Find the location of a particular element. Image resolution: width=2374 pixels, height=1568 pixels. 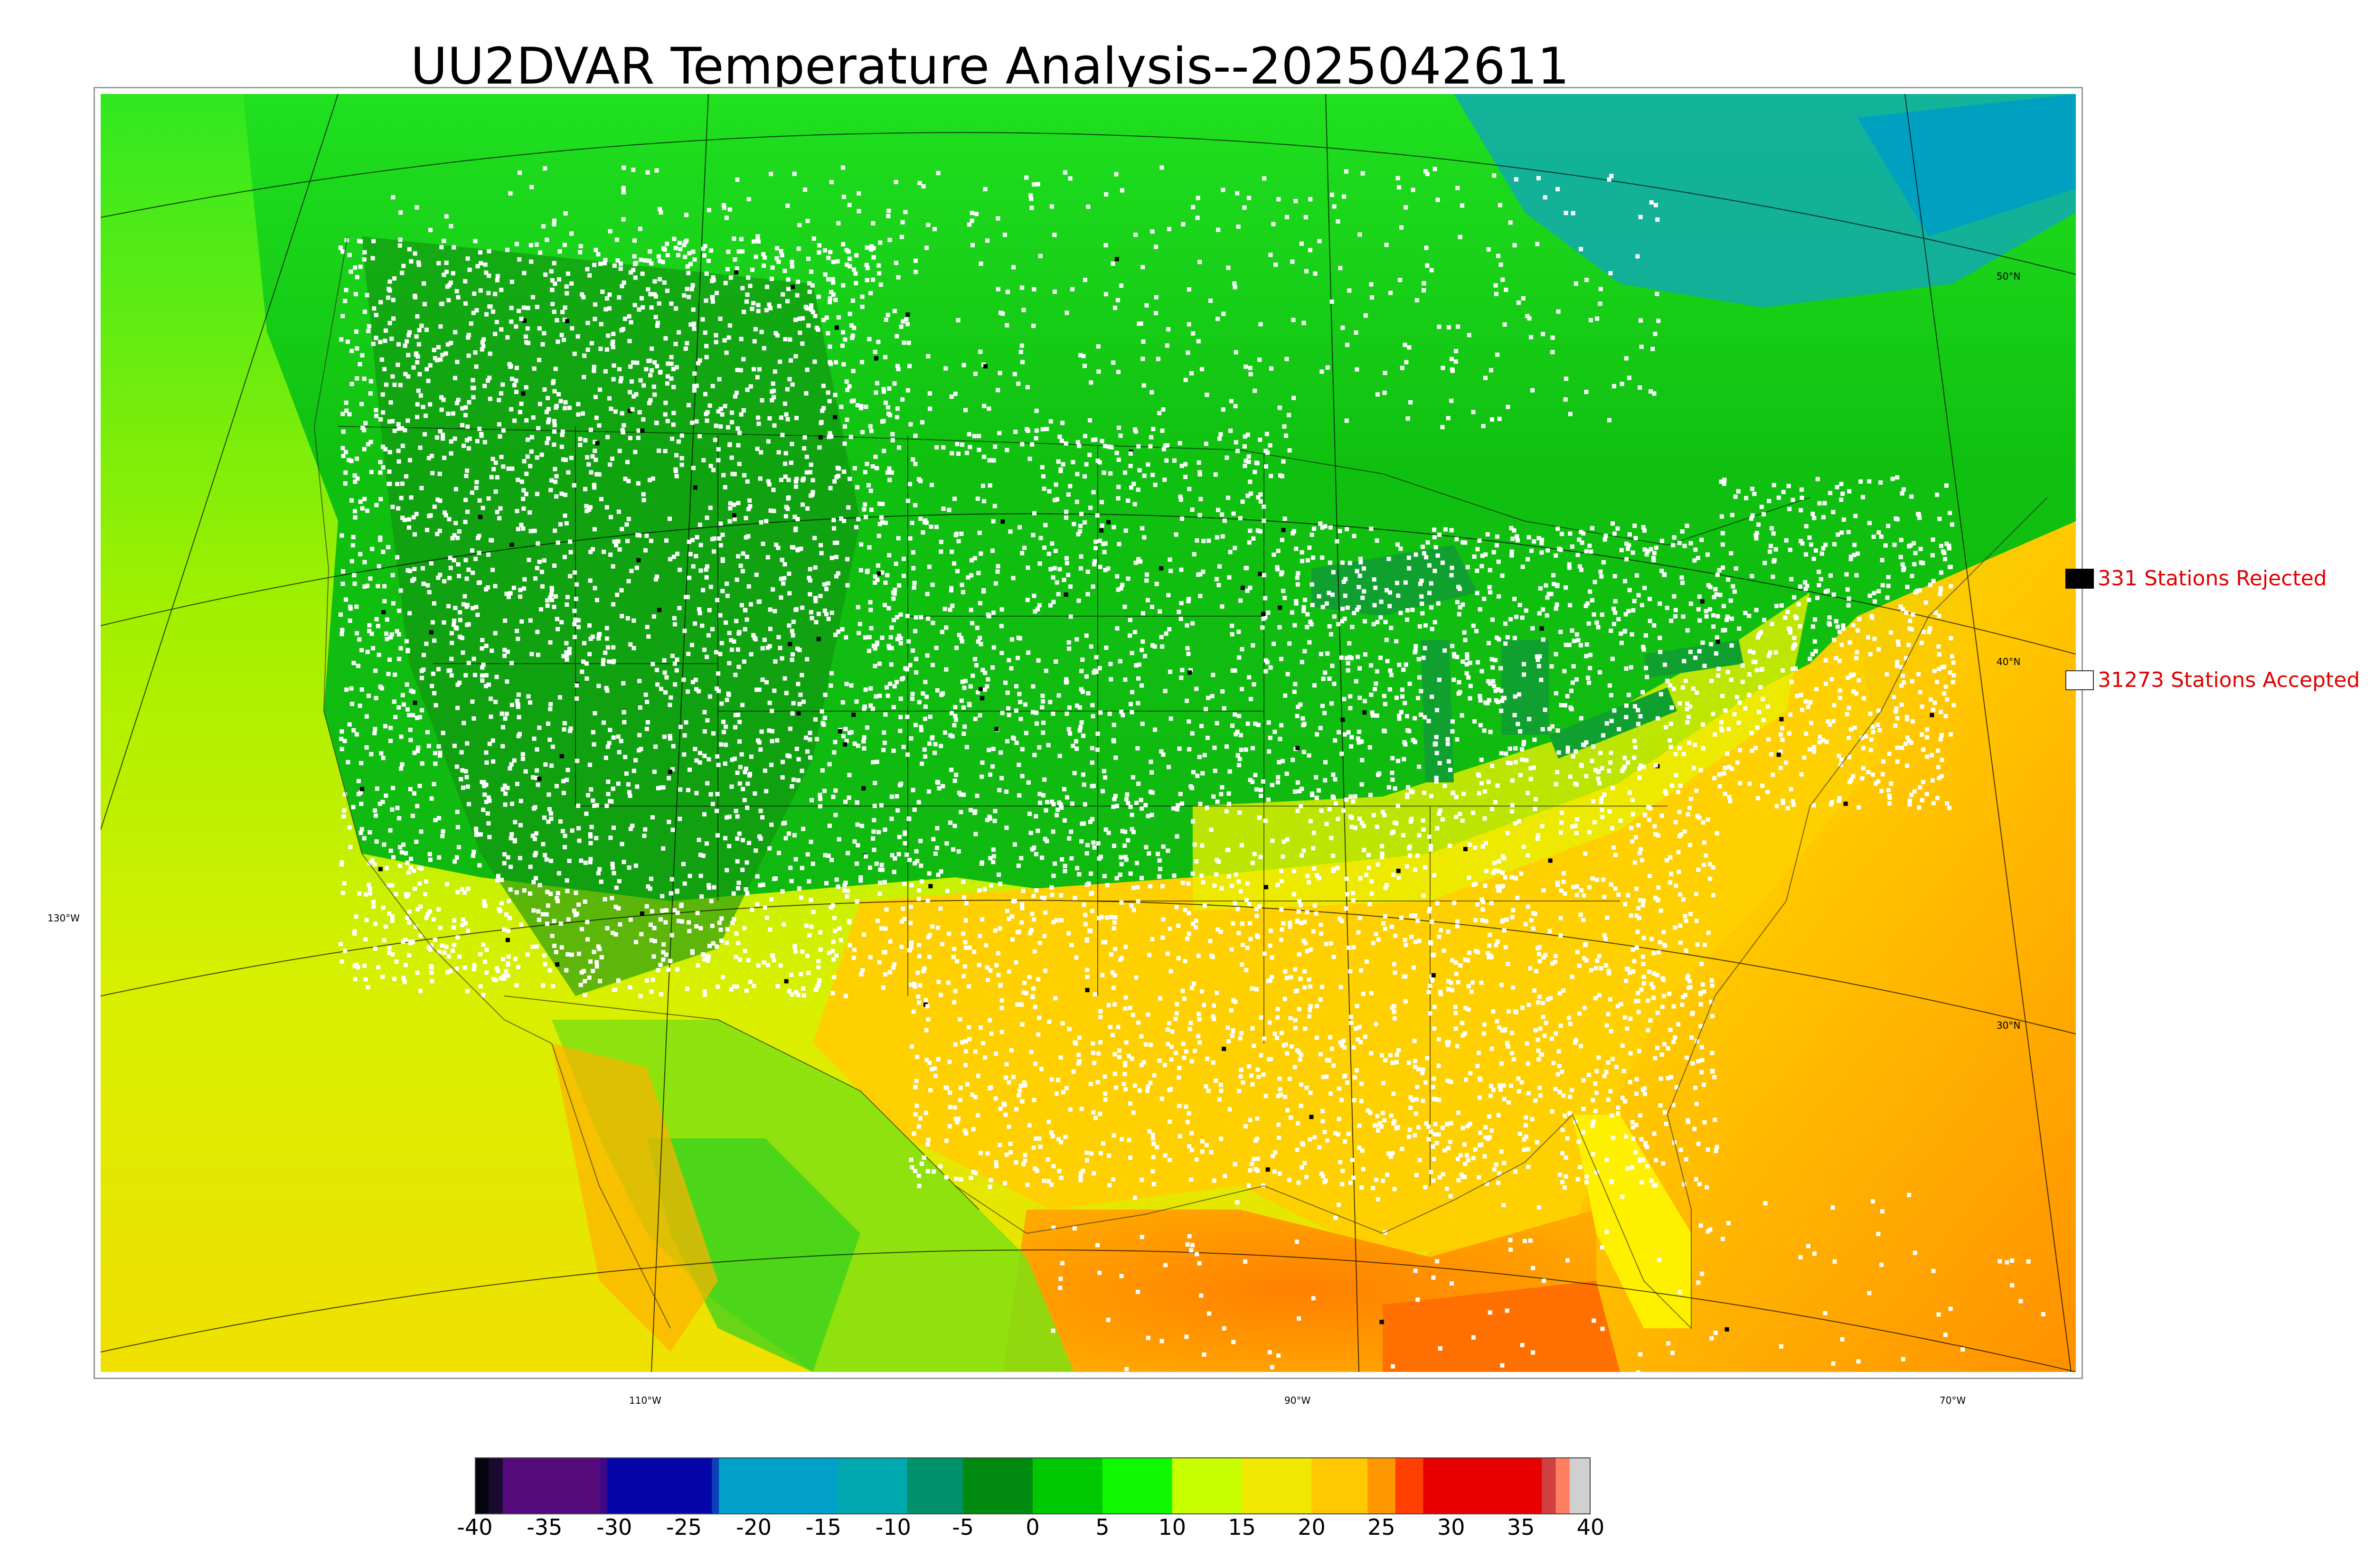

legend-accepted-label: 31273 Stations Accepted is located at coordinates (2229, 680).